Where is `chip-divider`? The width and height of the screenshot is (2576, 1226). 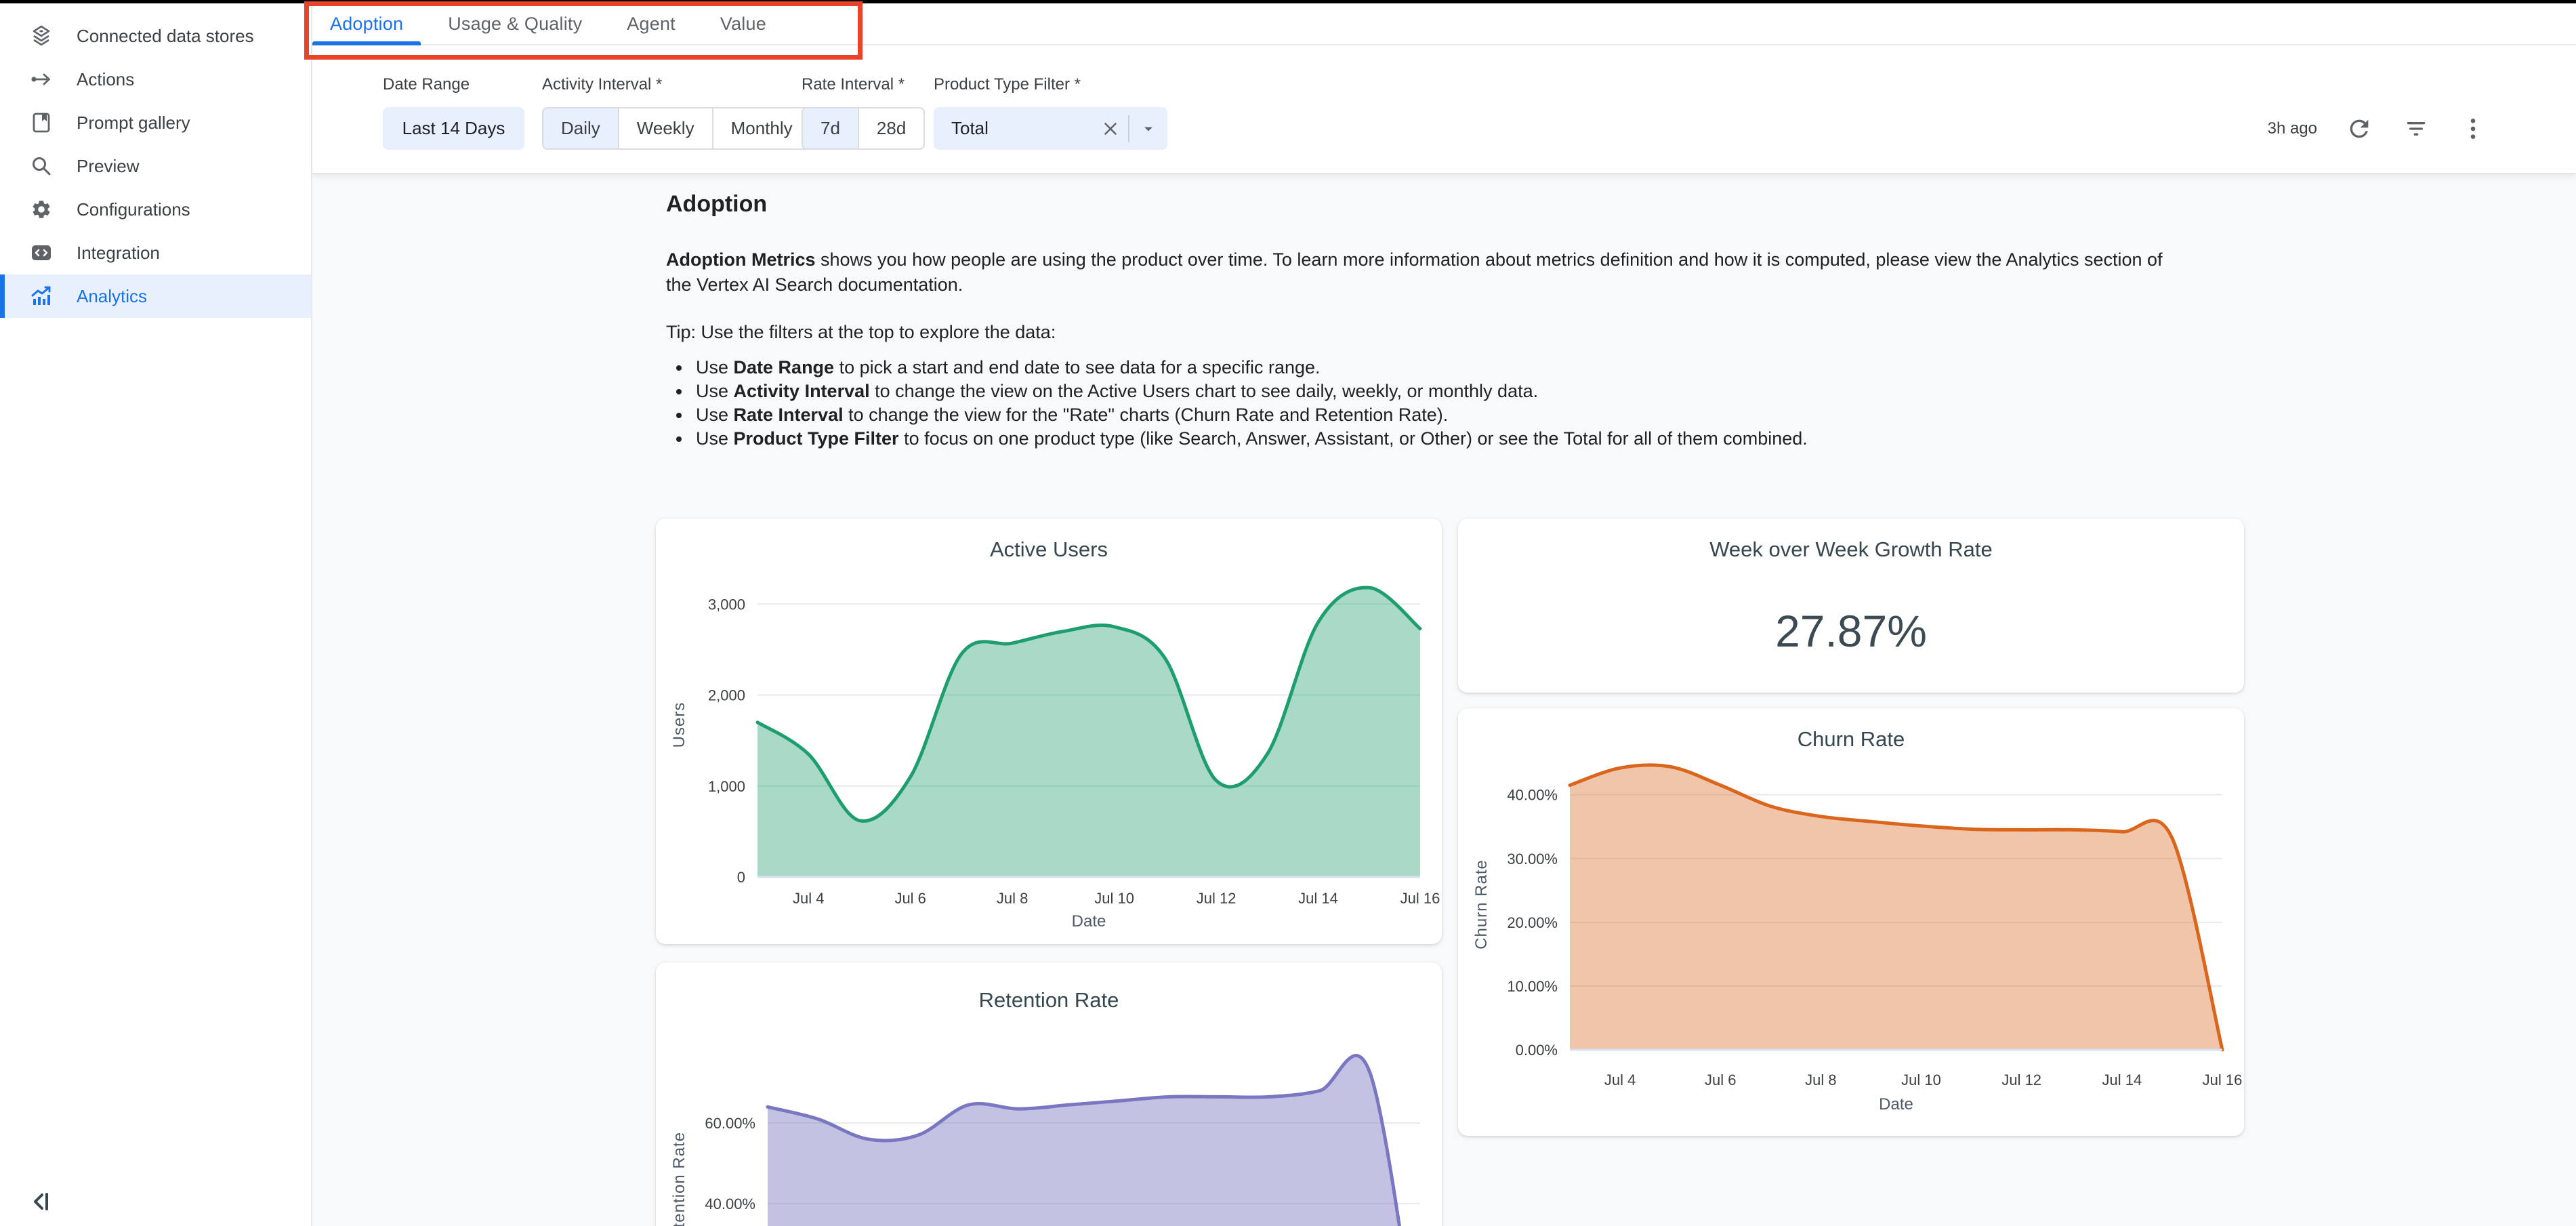
chip-divider is located at coordinates (1128, 128).